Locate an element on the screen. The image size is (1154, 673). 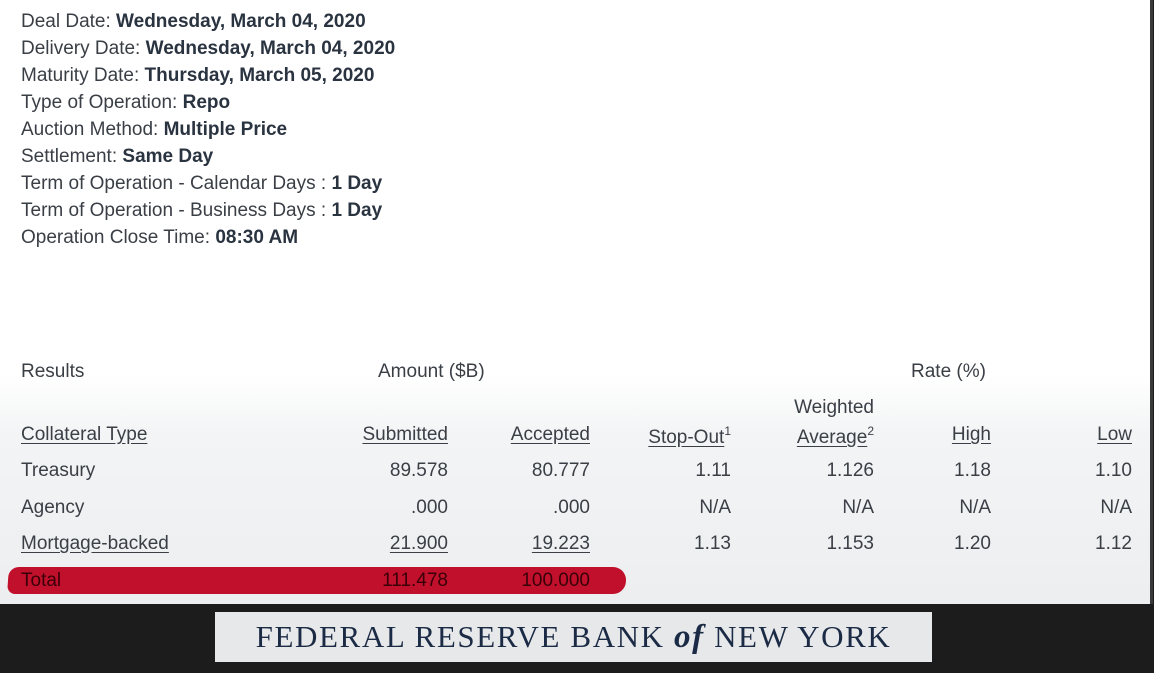
col-stop-out: Stop-Out1 is located at coordinates (689, 436).